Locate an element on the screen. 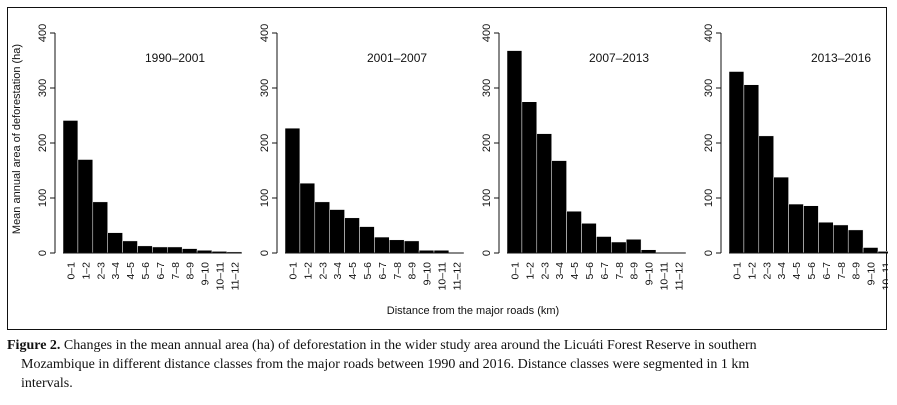 The image size is (897, 405). panel-title: 2013–2016 is located at coordinates (841, 58).